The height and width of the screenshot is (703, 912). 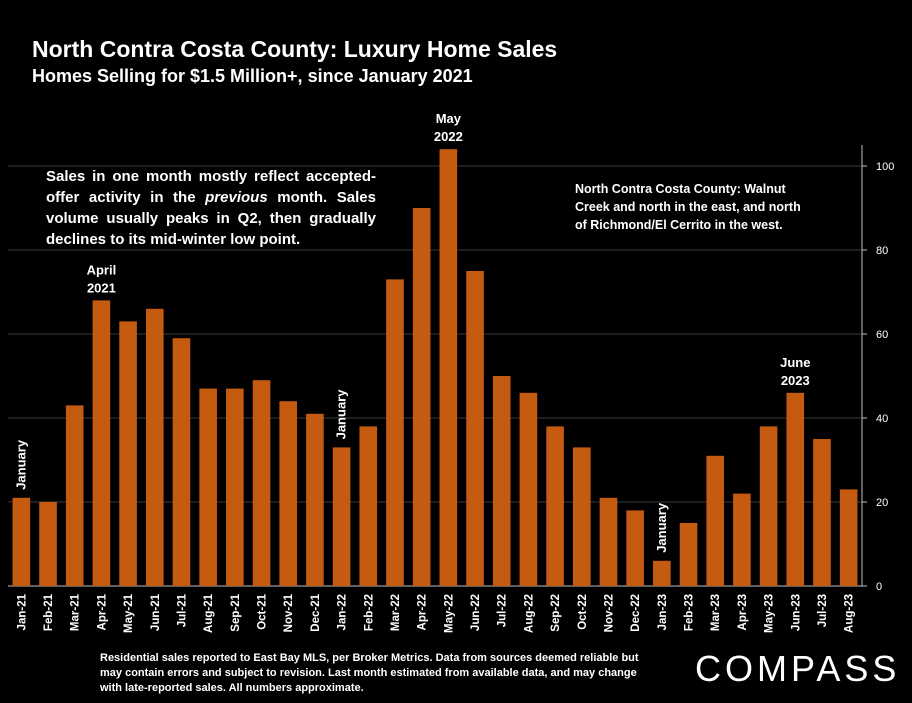 What do you see at coordinates (449, 613) in the screenshot?
I see `x-tick-label: May-22` at bounding box center [449, 613].